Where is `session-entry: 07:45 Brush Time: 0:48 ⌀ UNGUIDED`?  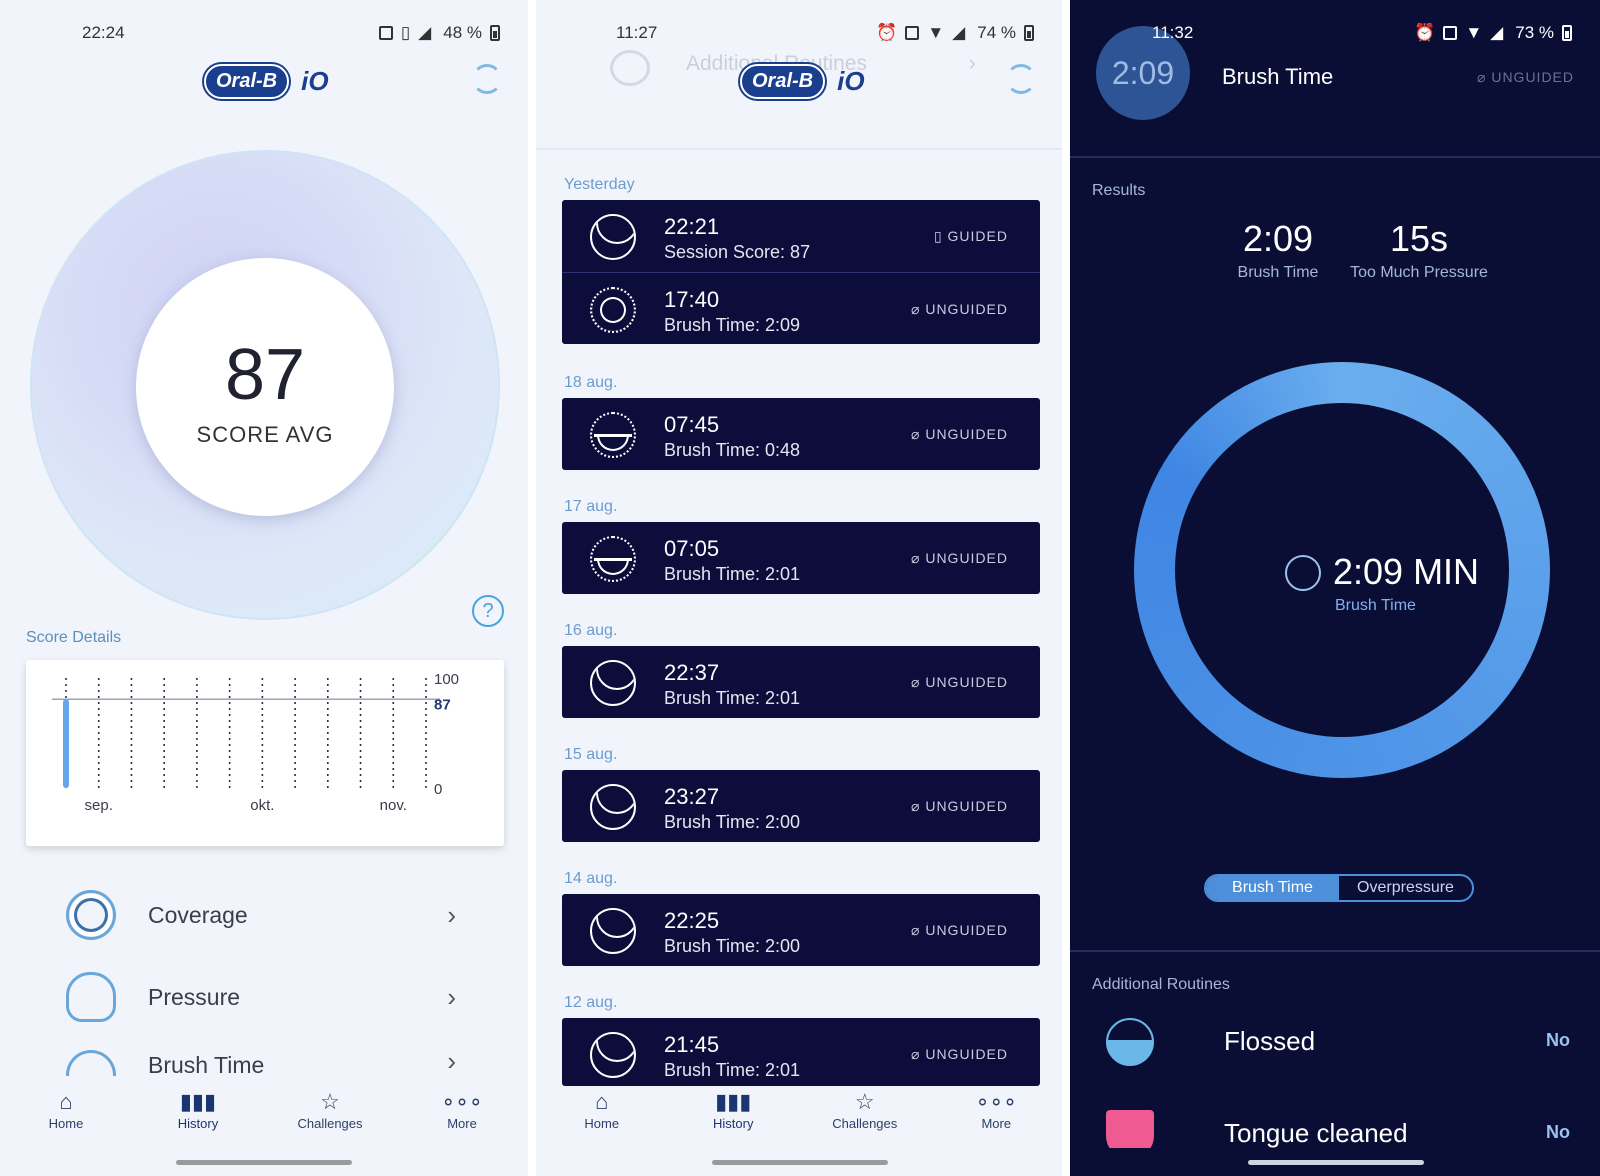
session-entry: 07:45 Brush Time: 0:48 ⌀ UNGUIDED is located at coordinates (801, 434).